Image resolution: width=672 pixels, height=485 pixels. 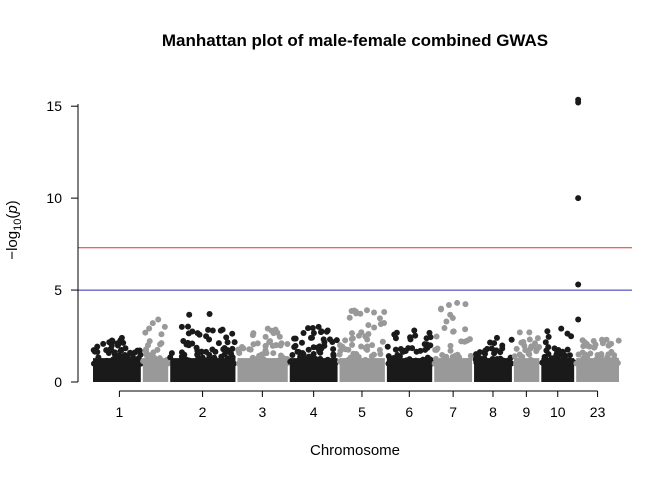 I want to click on y-tick-label: 10, so click(x=54, y=198).